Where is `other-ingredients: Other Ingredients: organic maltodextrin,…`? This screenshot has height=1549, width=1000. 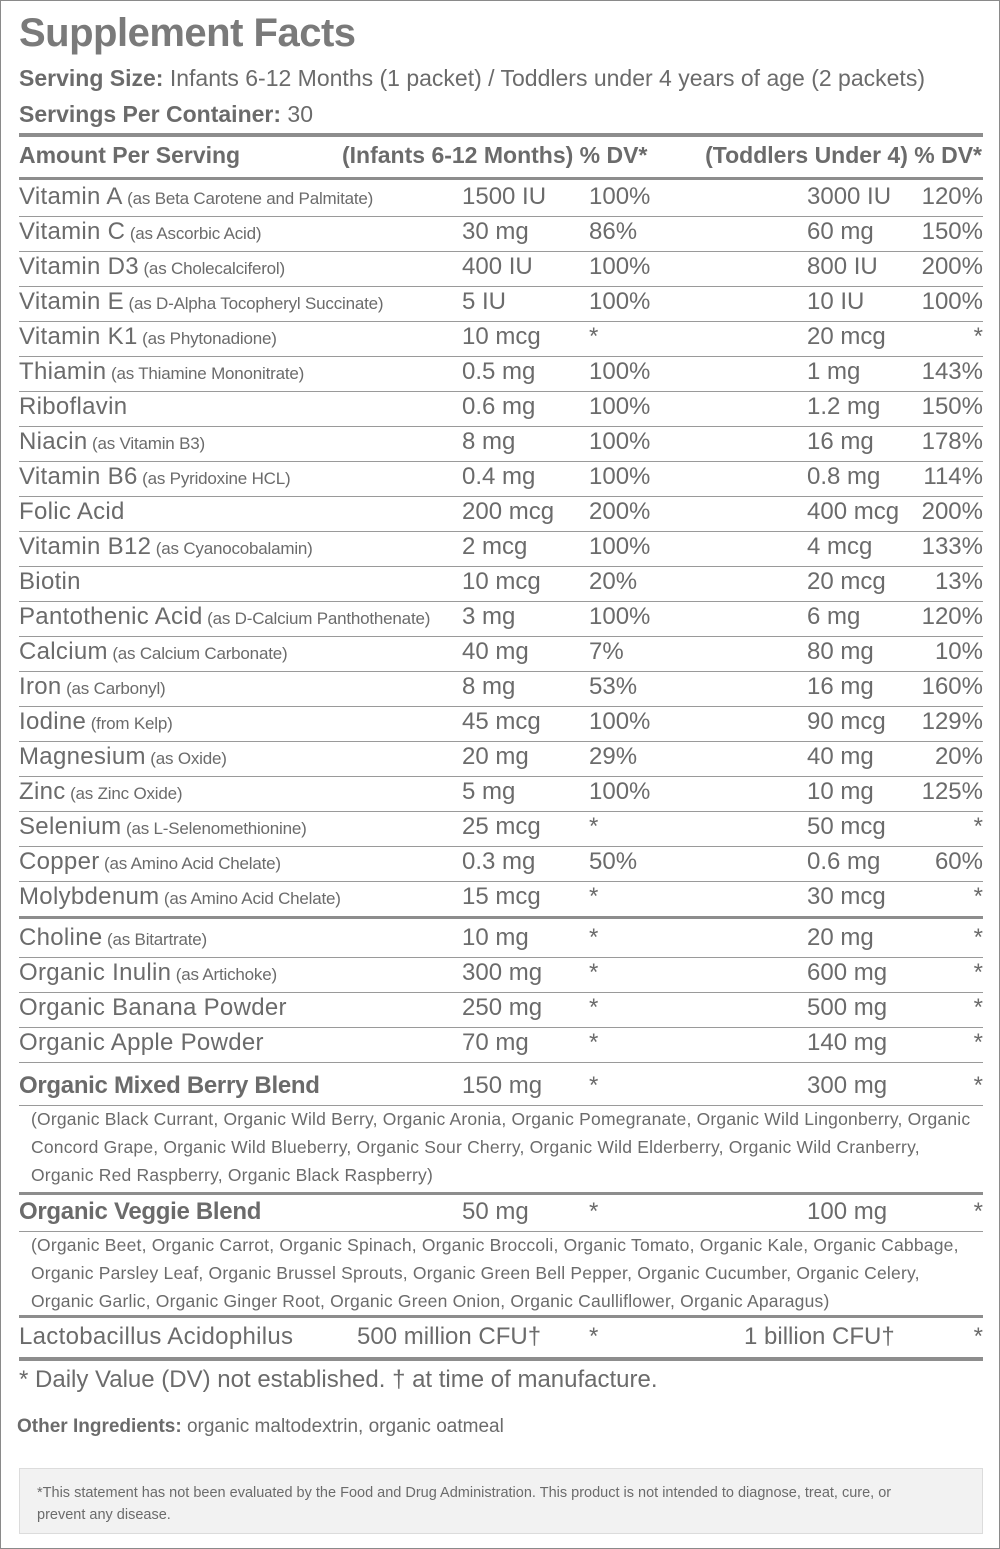
other-ingredients: Other Ingredients: organic maltodextrin,… is located at coordinates (260, 1427).